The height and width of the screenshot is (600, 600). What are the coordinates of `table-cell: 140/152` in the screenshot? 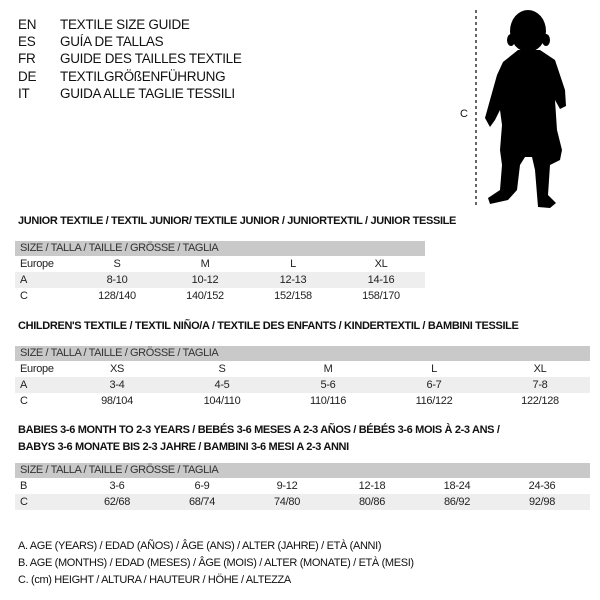 It's located at (205, 296).